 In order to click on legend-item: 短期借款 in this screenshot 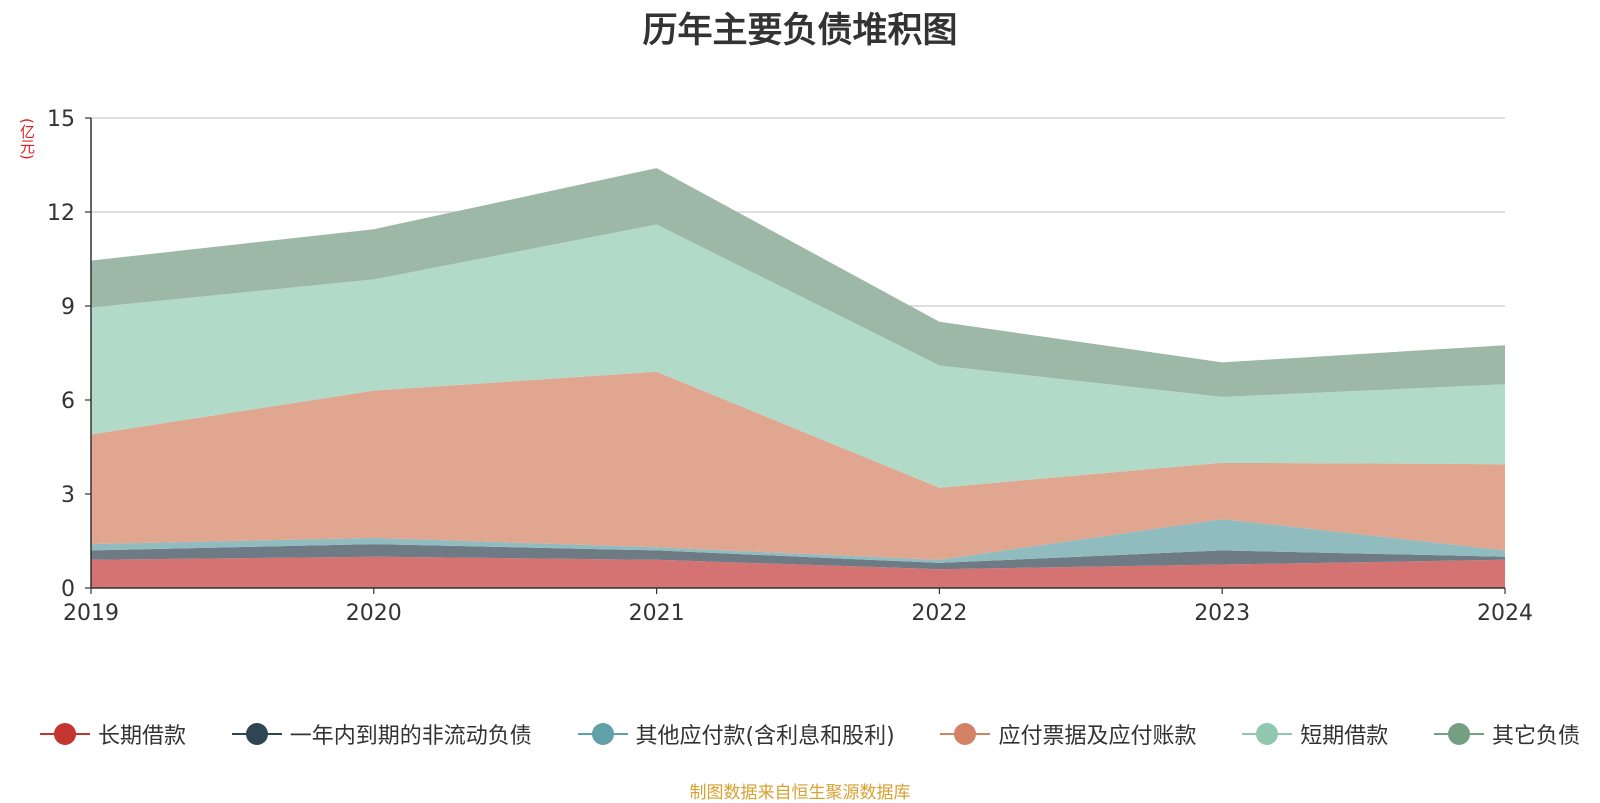, I will do `click(1315, 734)`.